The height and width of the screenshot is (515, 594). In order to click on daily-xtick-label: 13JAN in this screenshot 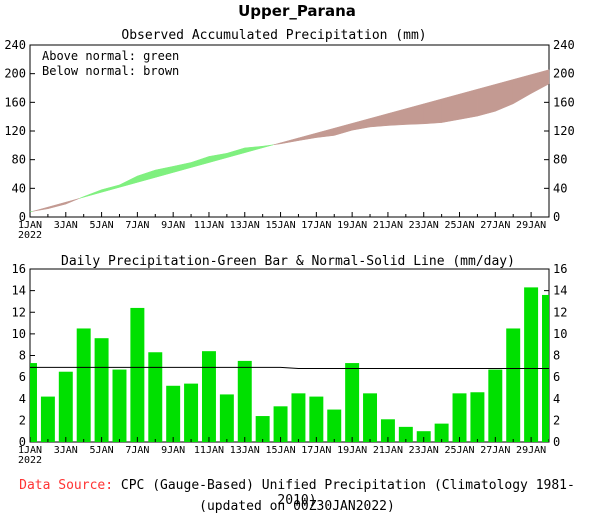, I will do `click(245, 450)`.